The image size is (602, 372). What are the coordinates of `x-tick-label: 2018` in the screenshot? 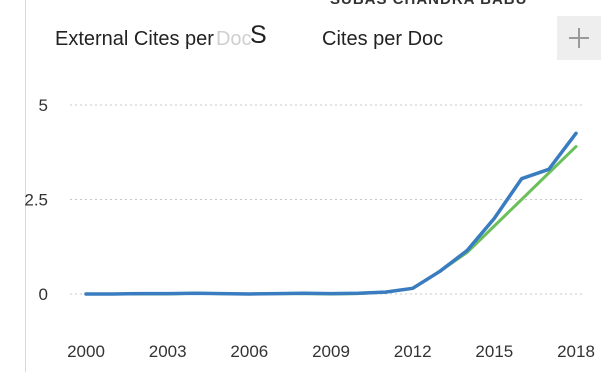 It's located at (576, 351).